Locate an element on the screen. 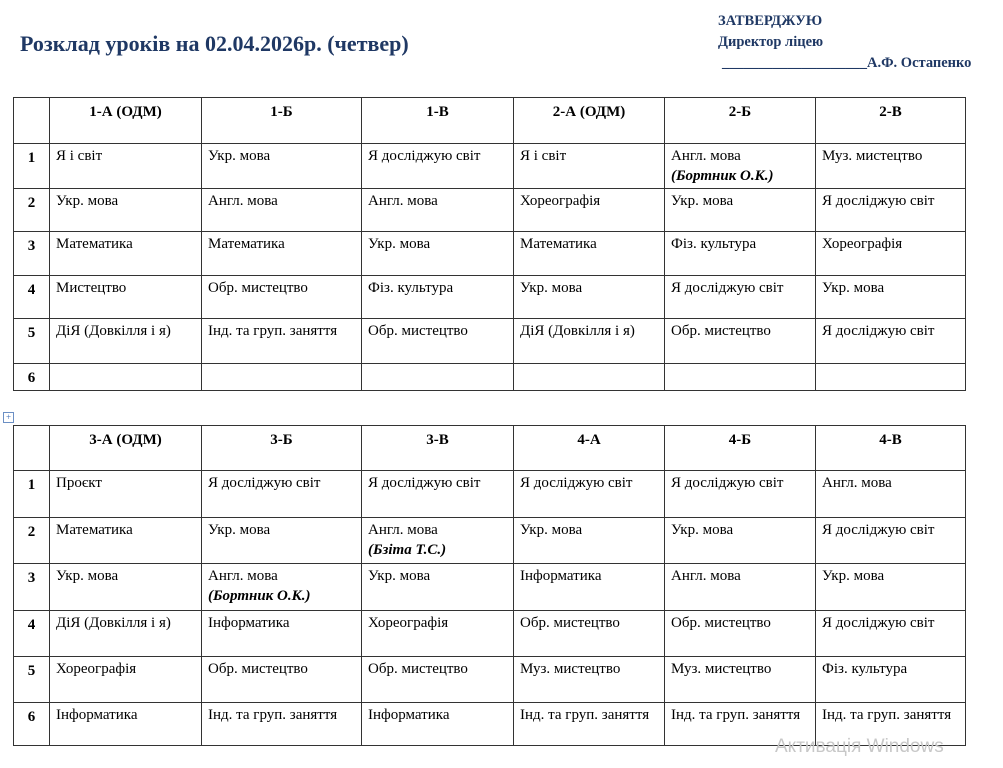 Image resolution: width=1003 pixels, height=768 pixels. class-header: 4-Б is located at coordinates (740, 448).